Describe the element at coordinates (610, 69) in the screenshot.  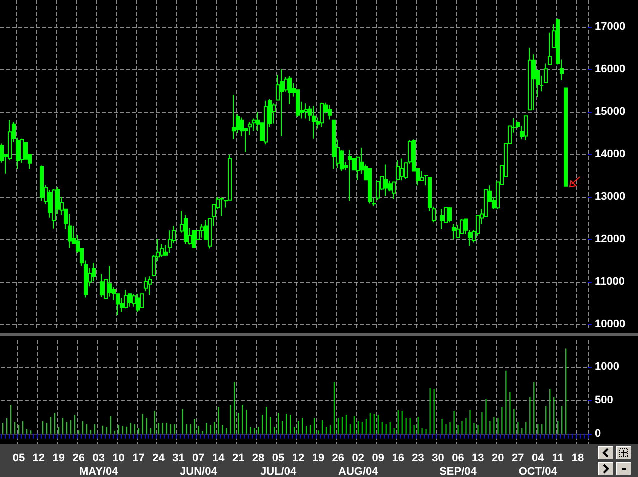
I see `y-tick-label: 16000` at that location.